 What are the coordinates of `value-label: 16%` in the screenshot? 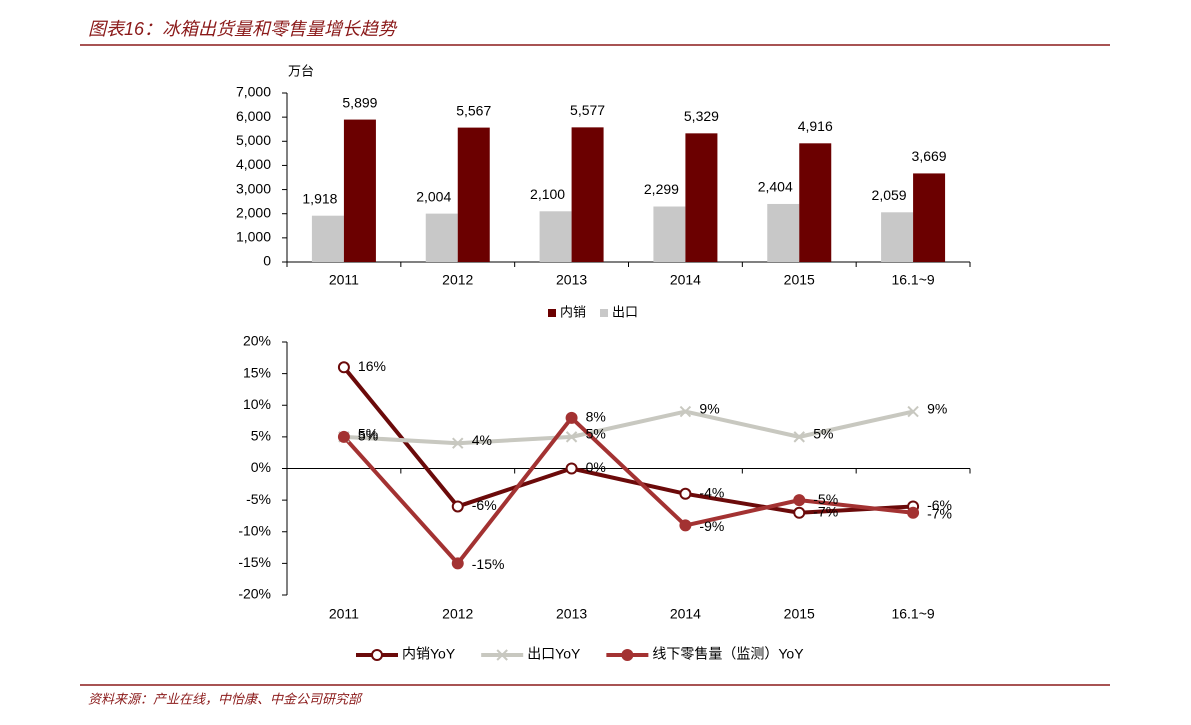 It's located at (372, 366).